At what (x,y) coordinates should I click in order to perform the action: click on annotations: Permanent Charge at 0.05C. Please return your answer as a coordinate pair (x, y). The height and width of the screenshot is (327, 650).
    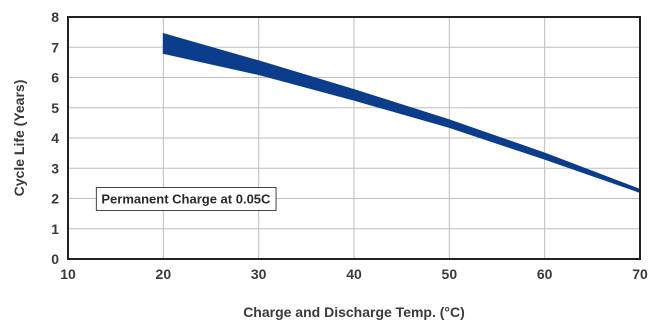
    Looking at the image, I should click on (186, 199).